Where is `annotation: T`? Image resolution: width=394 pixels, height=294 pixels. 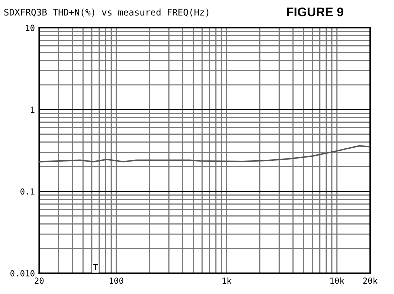 annotation: T is located at coordinates (95, 267).